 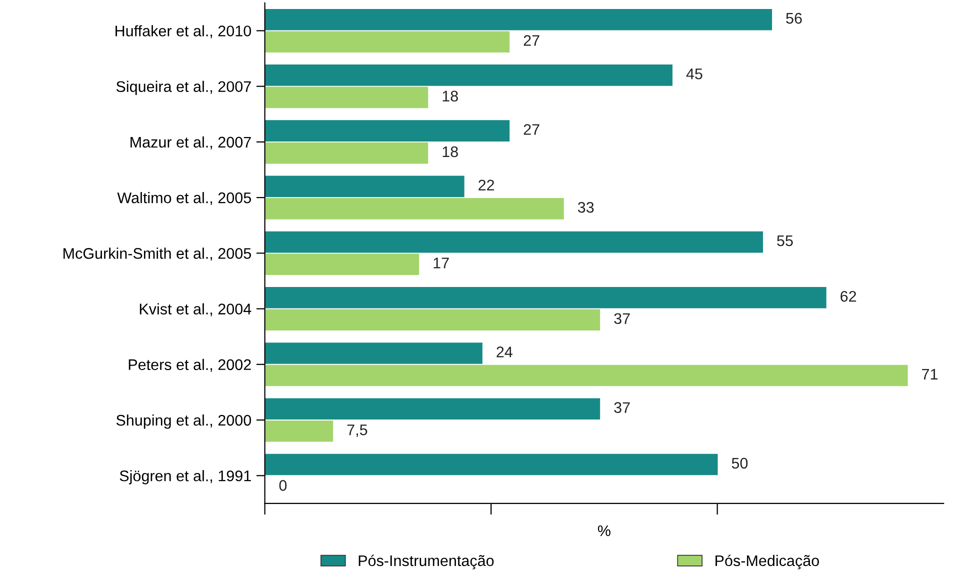 What do you see at coordinates (486, 185) in the screenshot?
I see `data-label: 22` at bounding box center [486, 185].